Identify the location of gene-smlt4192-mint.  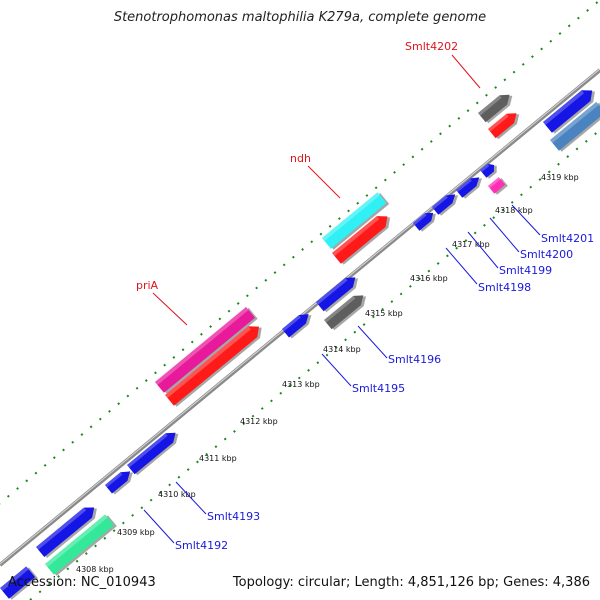
(81, 544).